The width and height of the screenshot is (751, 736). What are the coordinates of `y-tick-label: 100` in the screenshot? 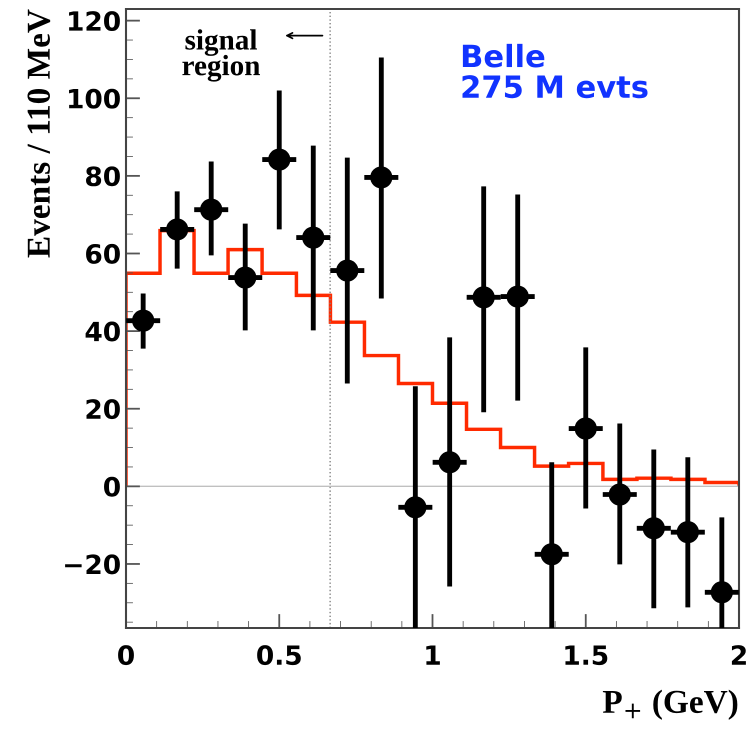 It's located at (94, 98).